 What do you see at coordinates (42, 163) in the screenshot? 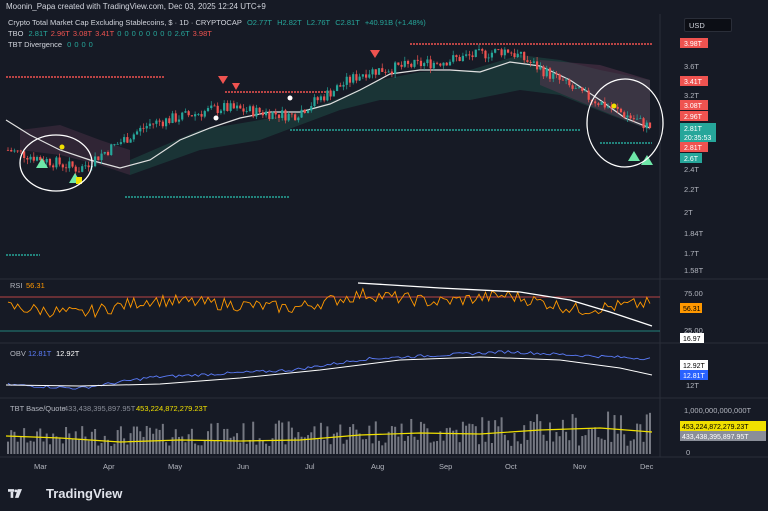
I see `buy-signal-marker` at bounding box center [42, 163].